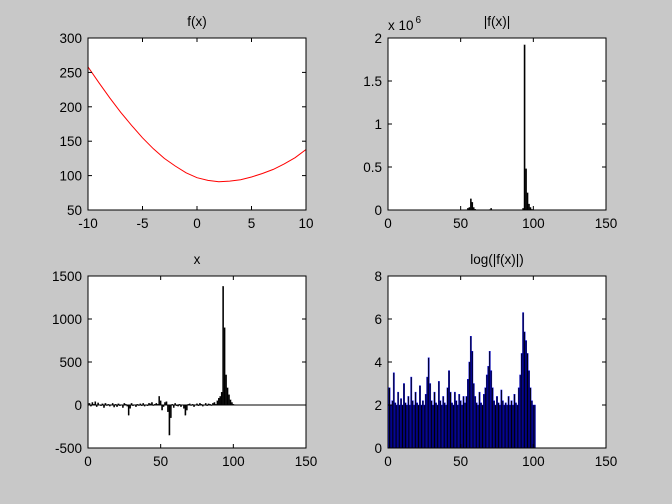 The height and width of the screenshot is (504, 672). What do you see at coordinates (197, 259) in the screenshot?
I see `chart-title: x` at bounding box center [197, 259].